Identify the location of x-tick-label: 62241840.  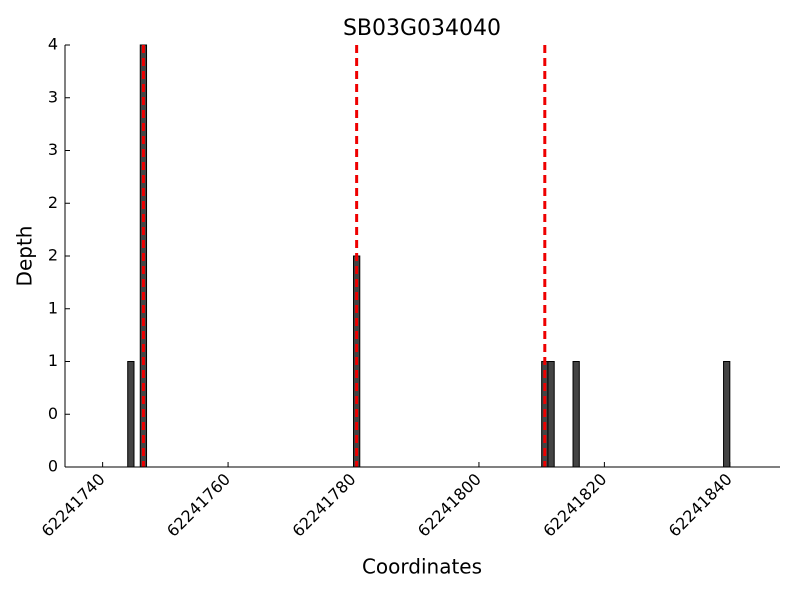
(700, 505).